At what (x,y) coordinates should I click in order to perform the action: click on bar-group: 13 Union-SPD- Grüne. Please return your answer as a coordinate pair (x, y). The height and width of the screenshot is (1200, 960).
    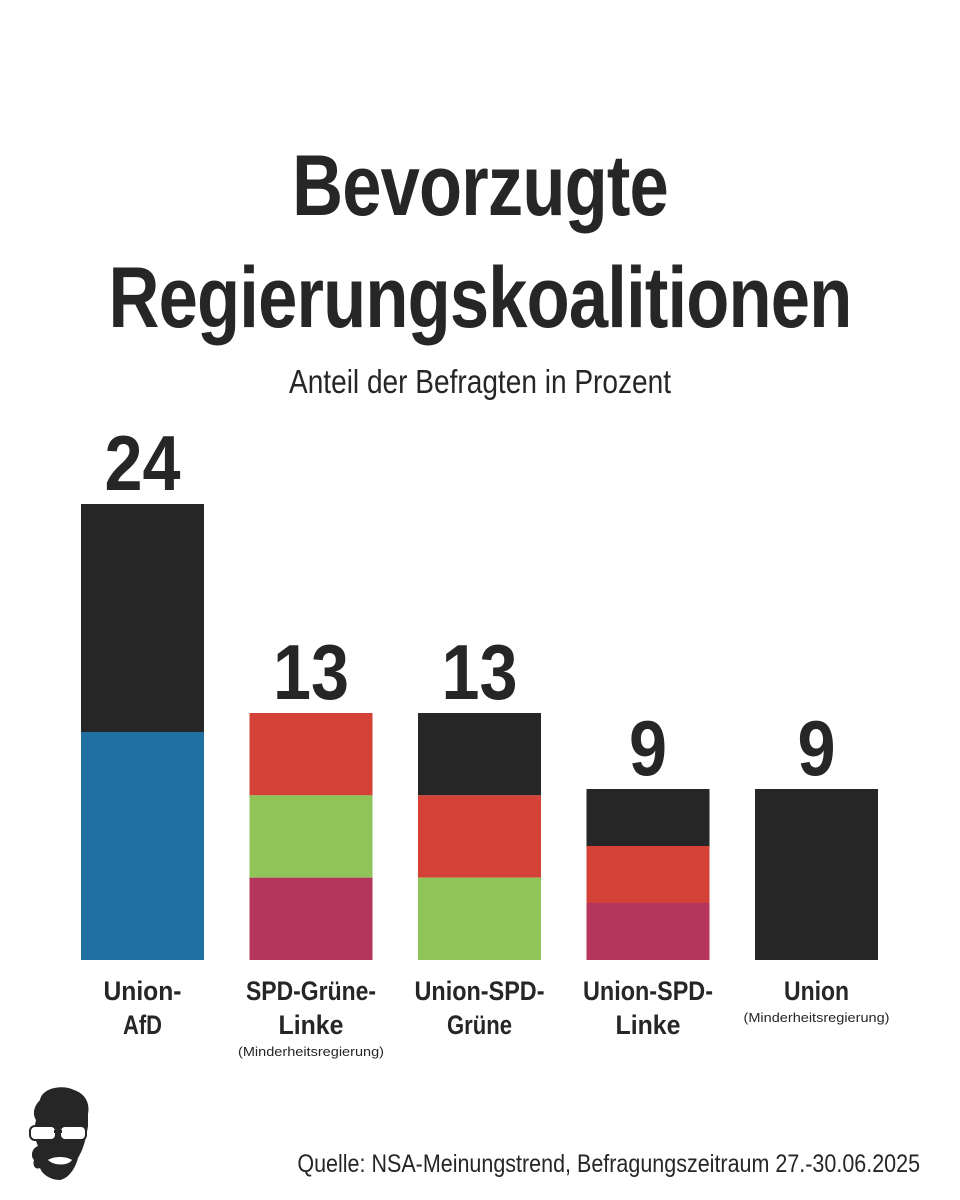
    Looking at the image, I should click on (480, 834).